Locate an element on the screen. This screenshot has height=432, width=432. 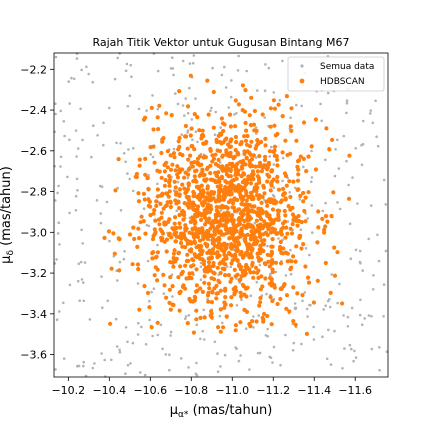
legend-box is located at coordinates (336, 74).